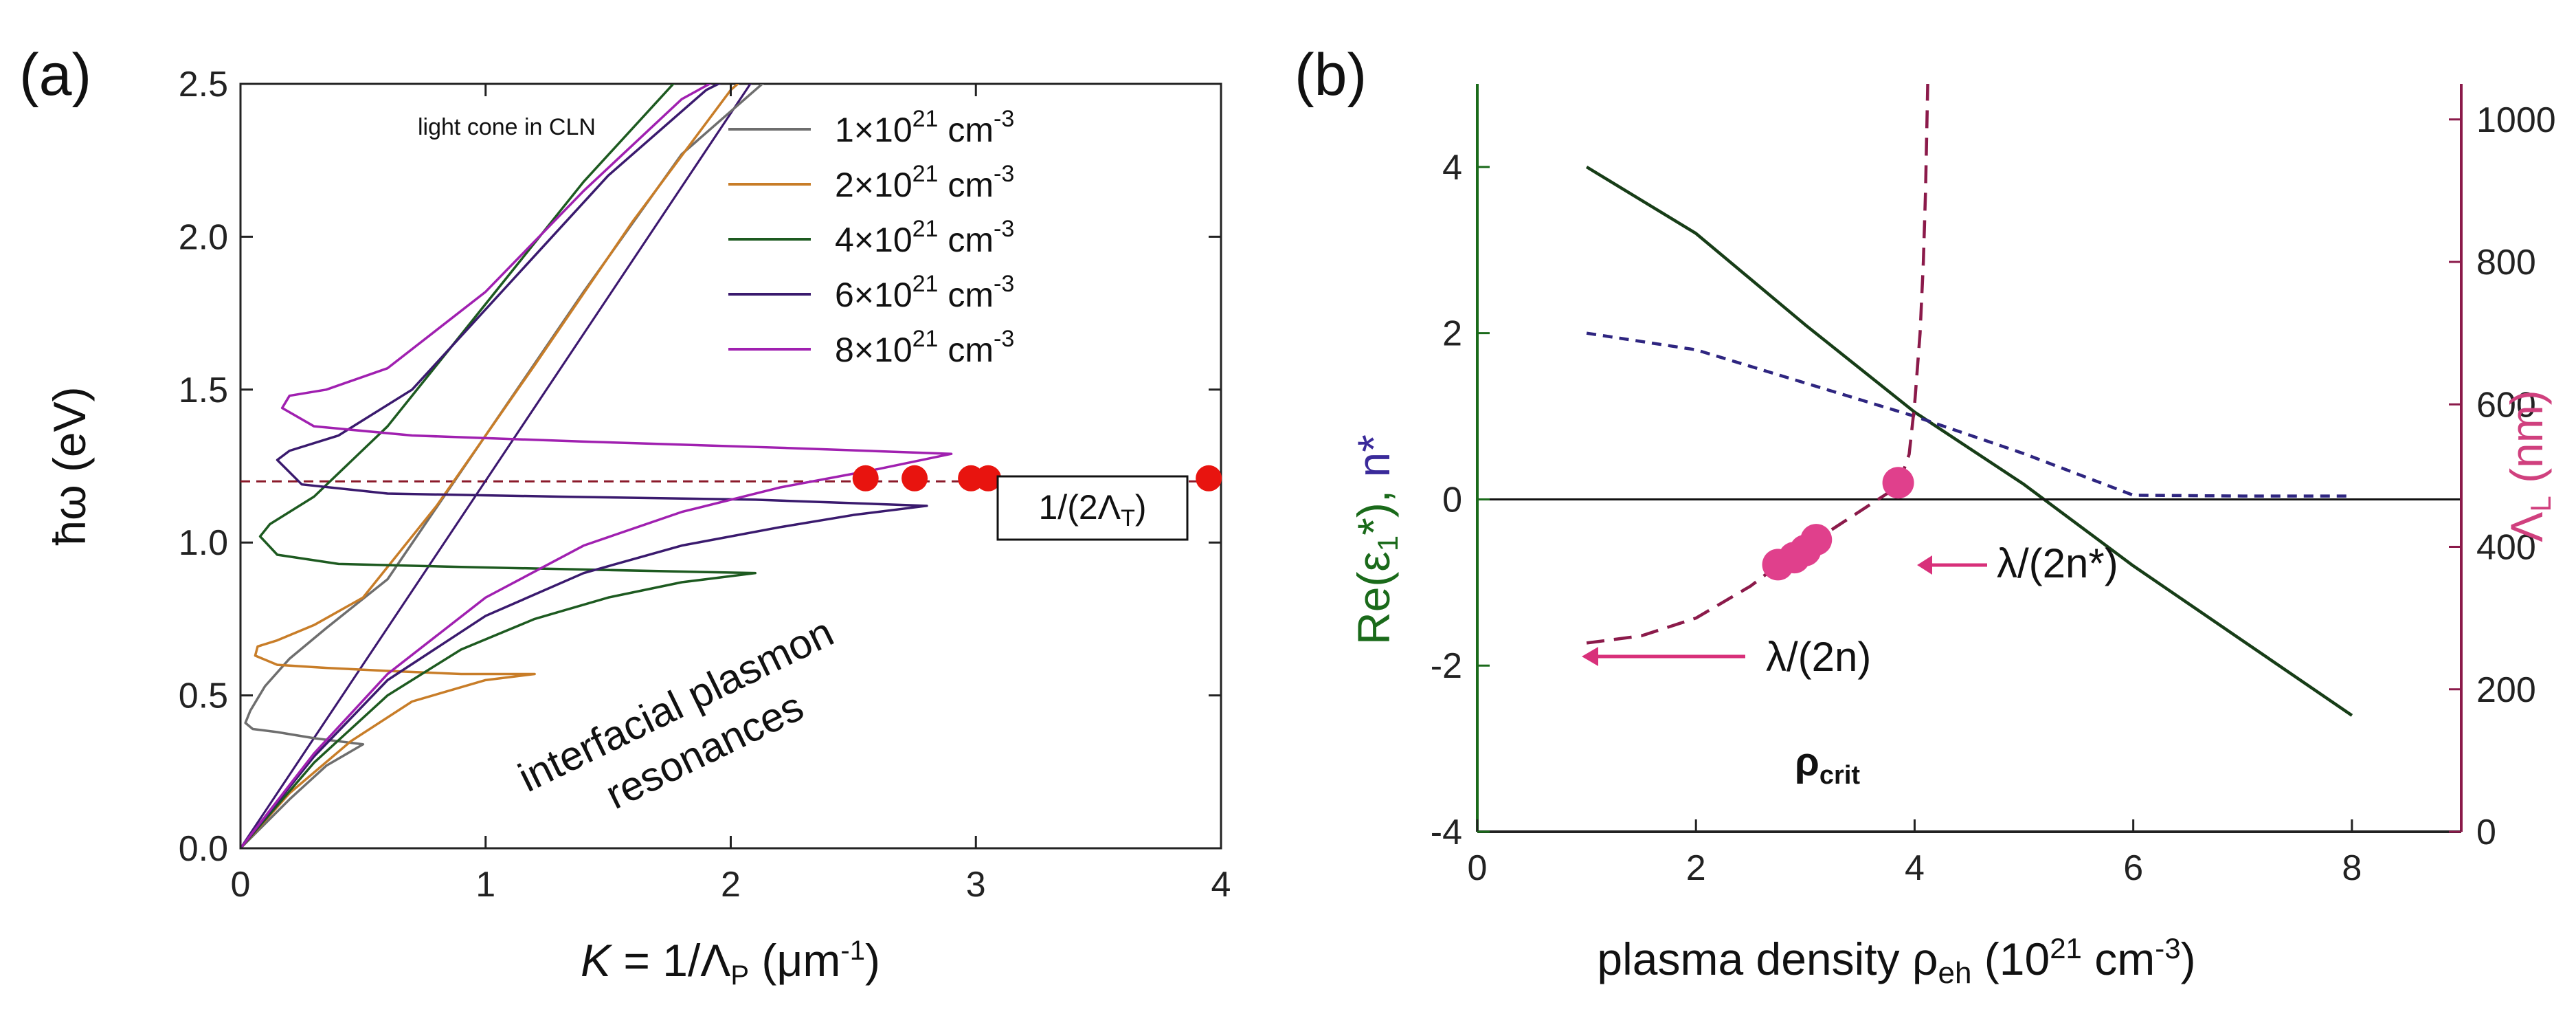 The height and width of the screenshot is (1016, 2576). Describe the element at coordinates (2529, 466) in the screenshot. I see `panel-b-ylabel-right: ΛL (nm)` at that location.